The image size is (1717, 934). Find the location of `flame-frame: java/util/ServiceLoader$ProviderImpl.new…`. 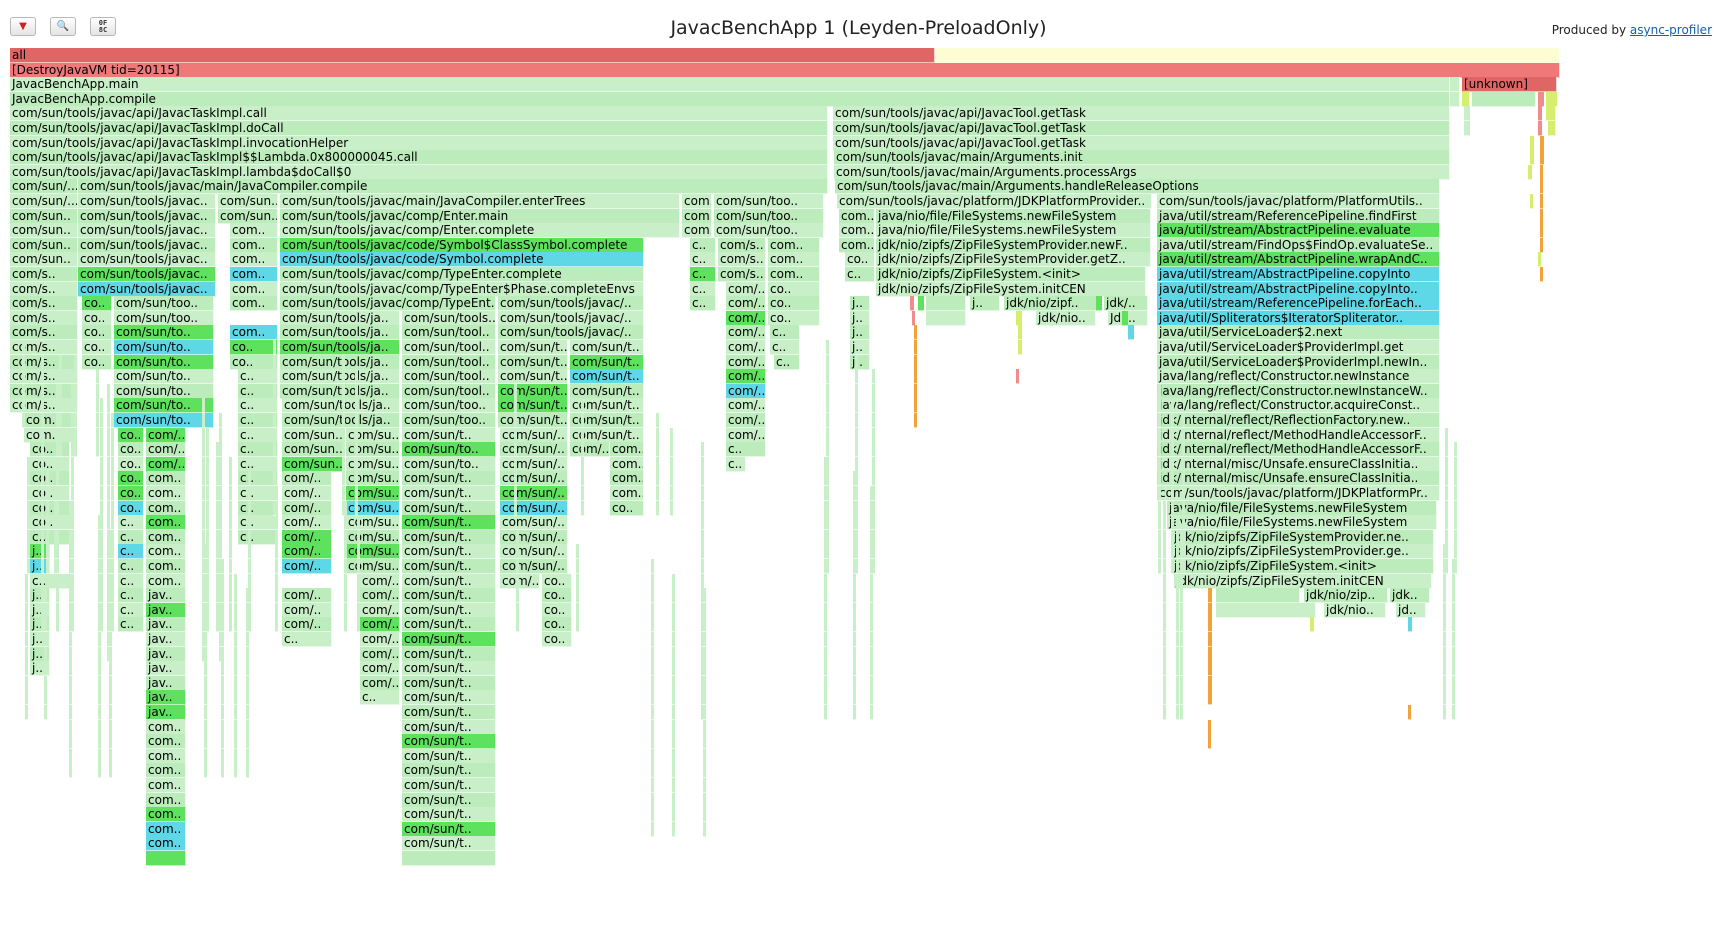

flame-frame: java/util/ServiceLoader$ProviderImpl.new… is located at coordinates (1298, 362).